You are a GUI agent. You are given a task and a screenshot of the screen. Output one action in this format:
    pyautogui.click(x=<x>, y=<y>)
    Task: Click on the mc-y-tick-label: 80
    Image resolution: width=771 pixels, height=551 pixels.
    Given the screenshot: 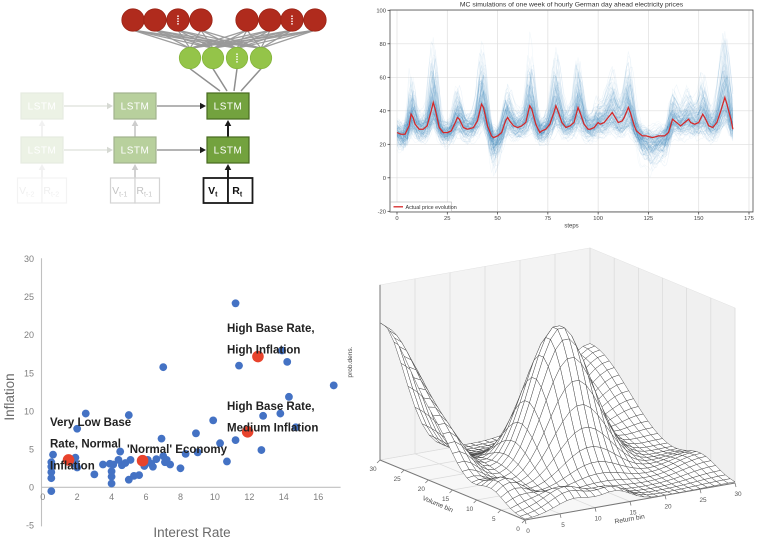 What is the action you would take?
    pyautogui.click(x=383, y=45)
    